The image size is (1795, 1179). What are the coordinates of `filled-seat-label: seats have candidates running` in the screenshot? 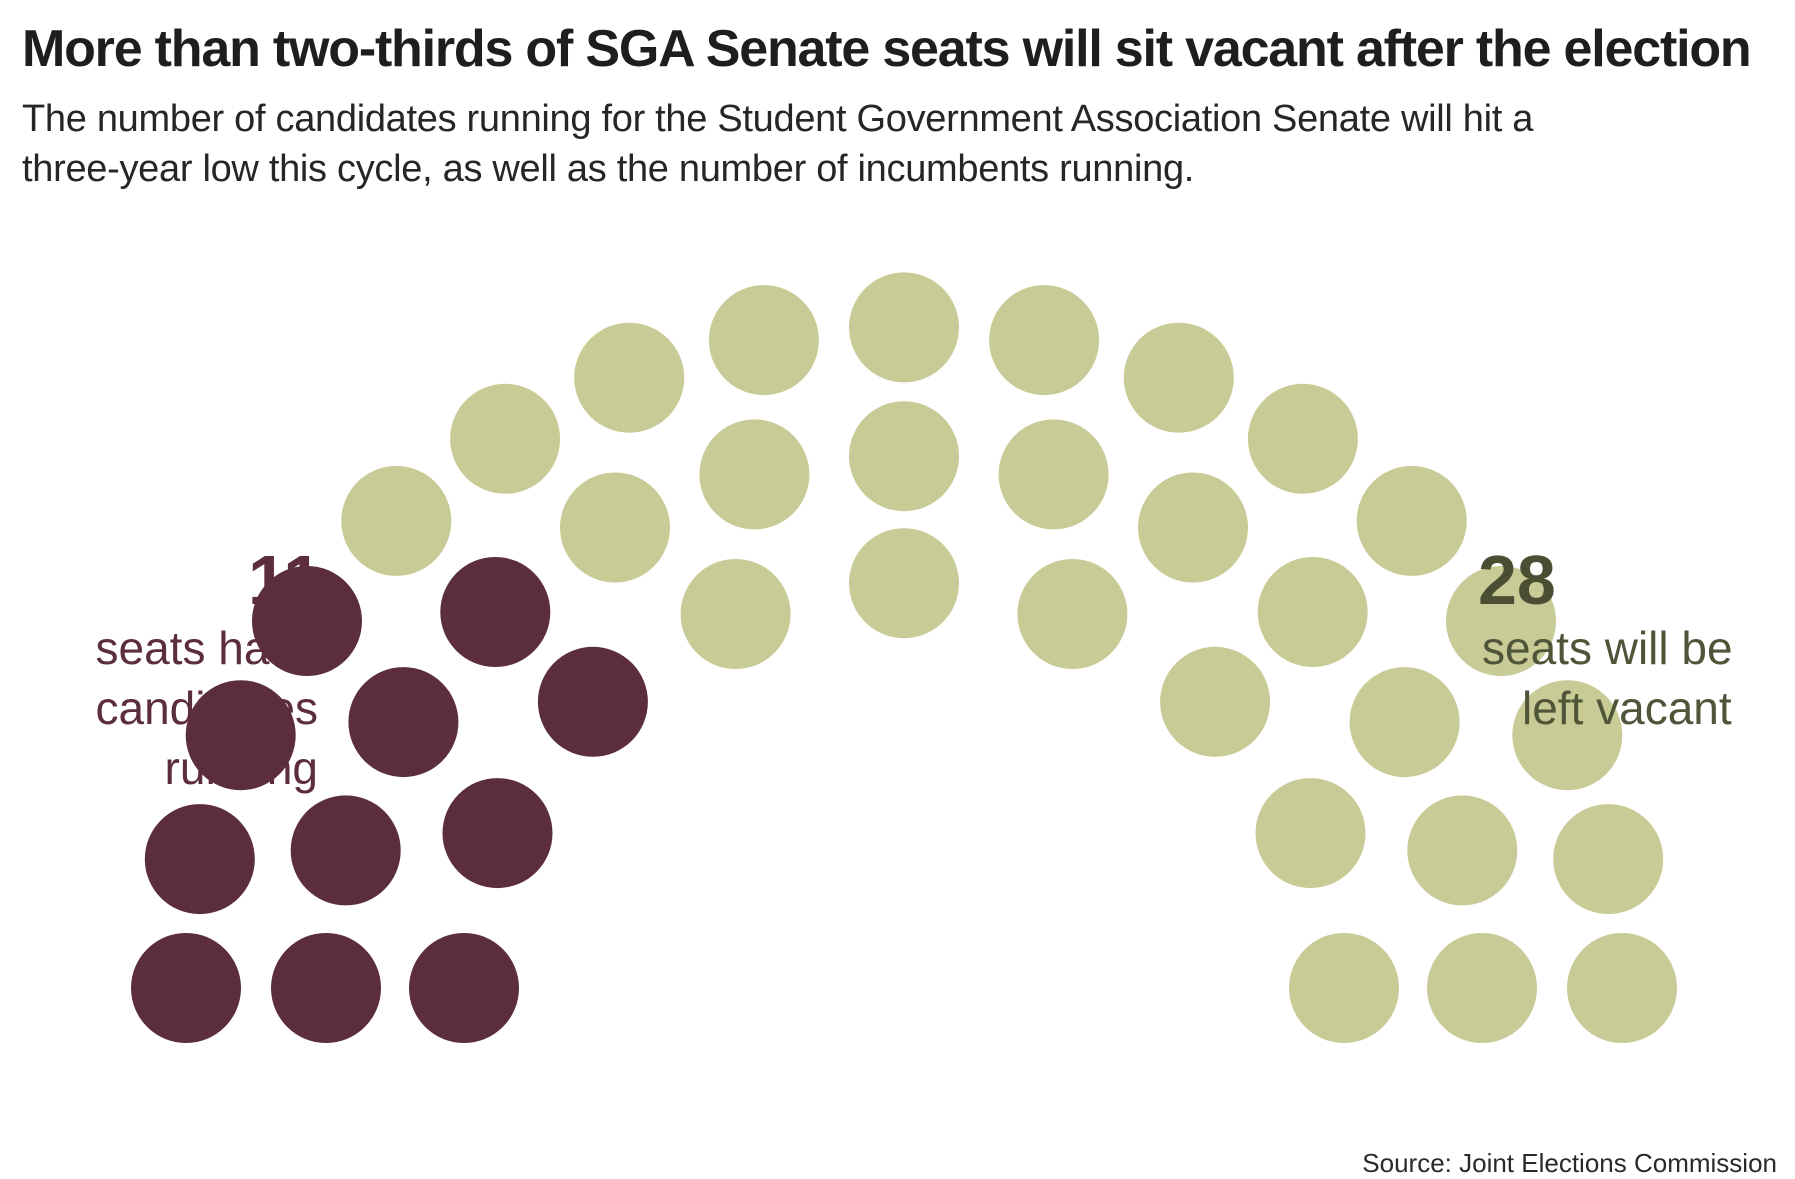 It's located at (207, 708).